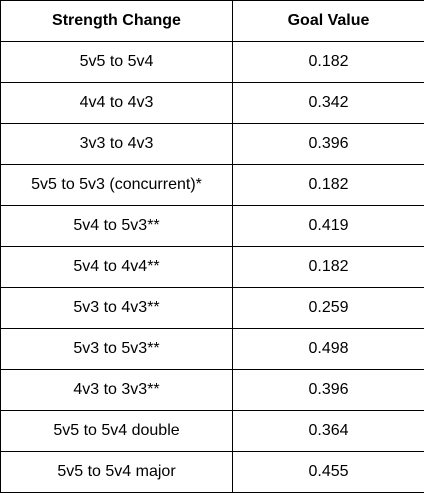  Describe the element at coordinates (116, 472) in the screenshot. I see `strength-change-cell: 5v5 to 5v4 major` at that location.